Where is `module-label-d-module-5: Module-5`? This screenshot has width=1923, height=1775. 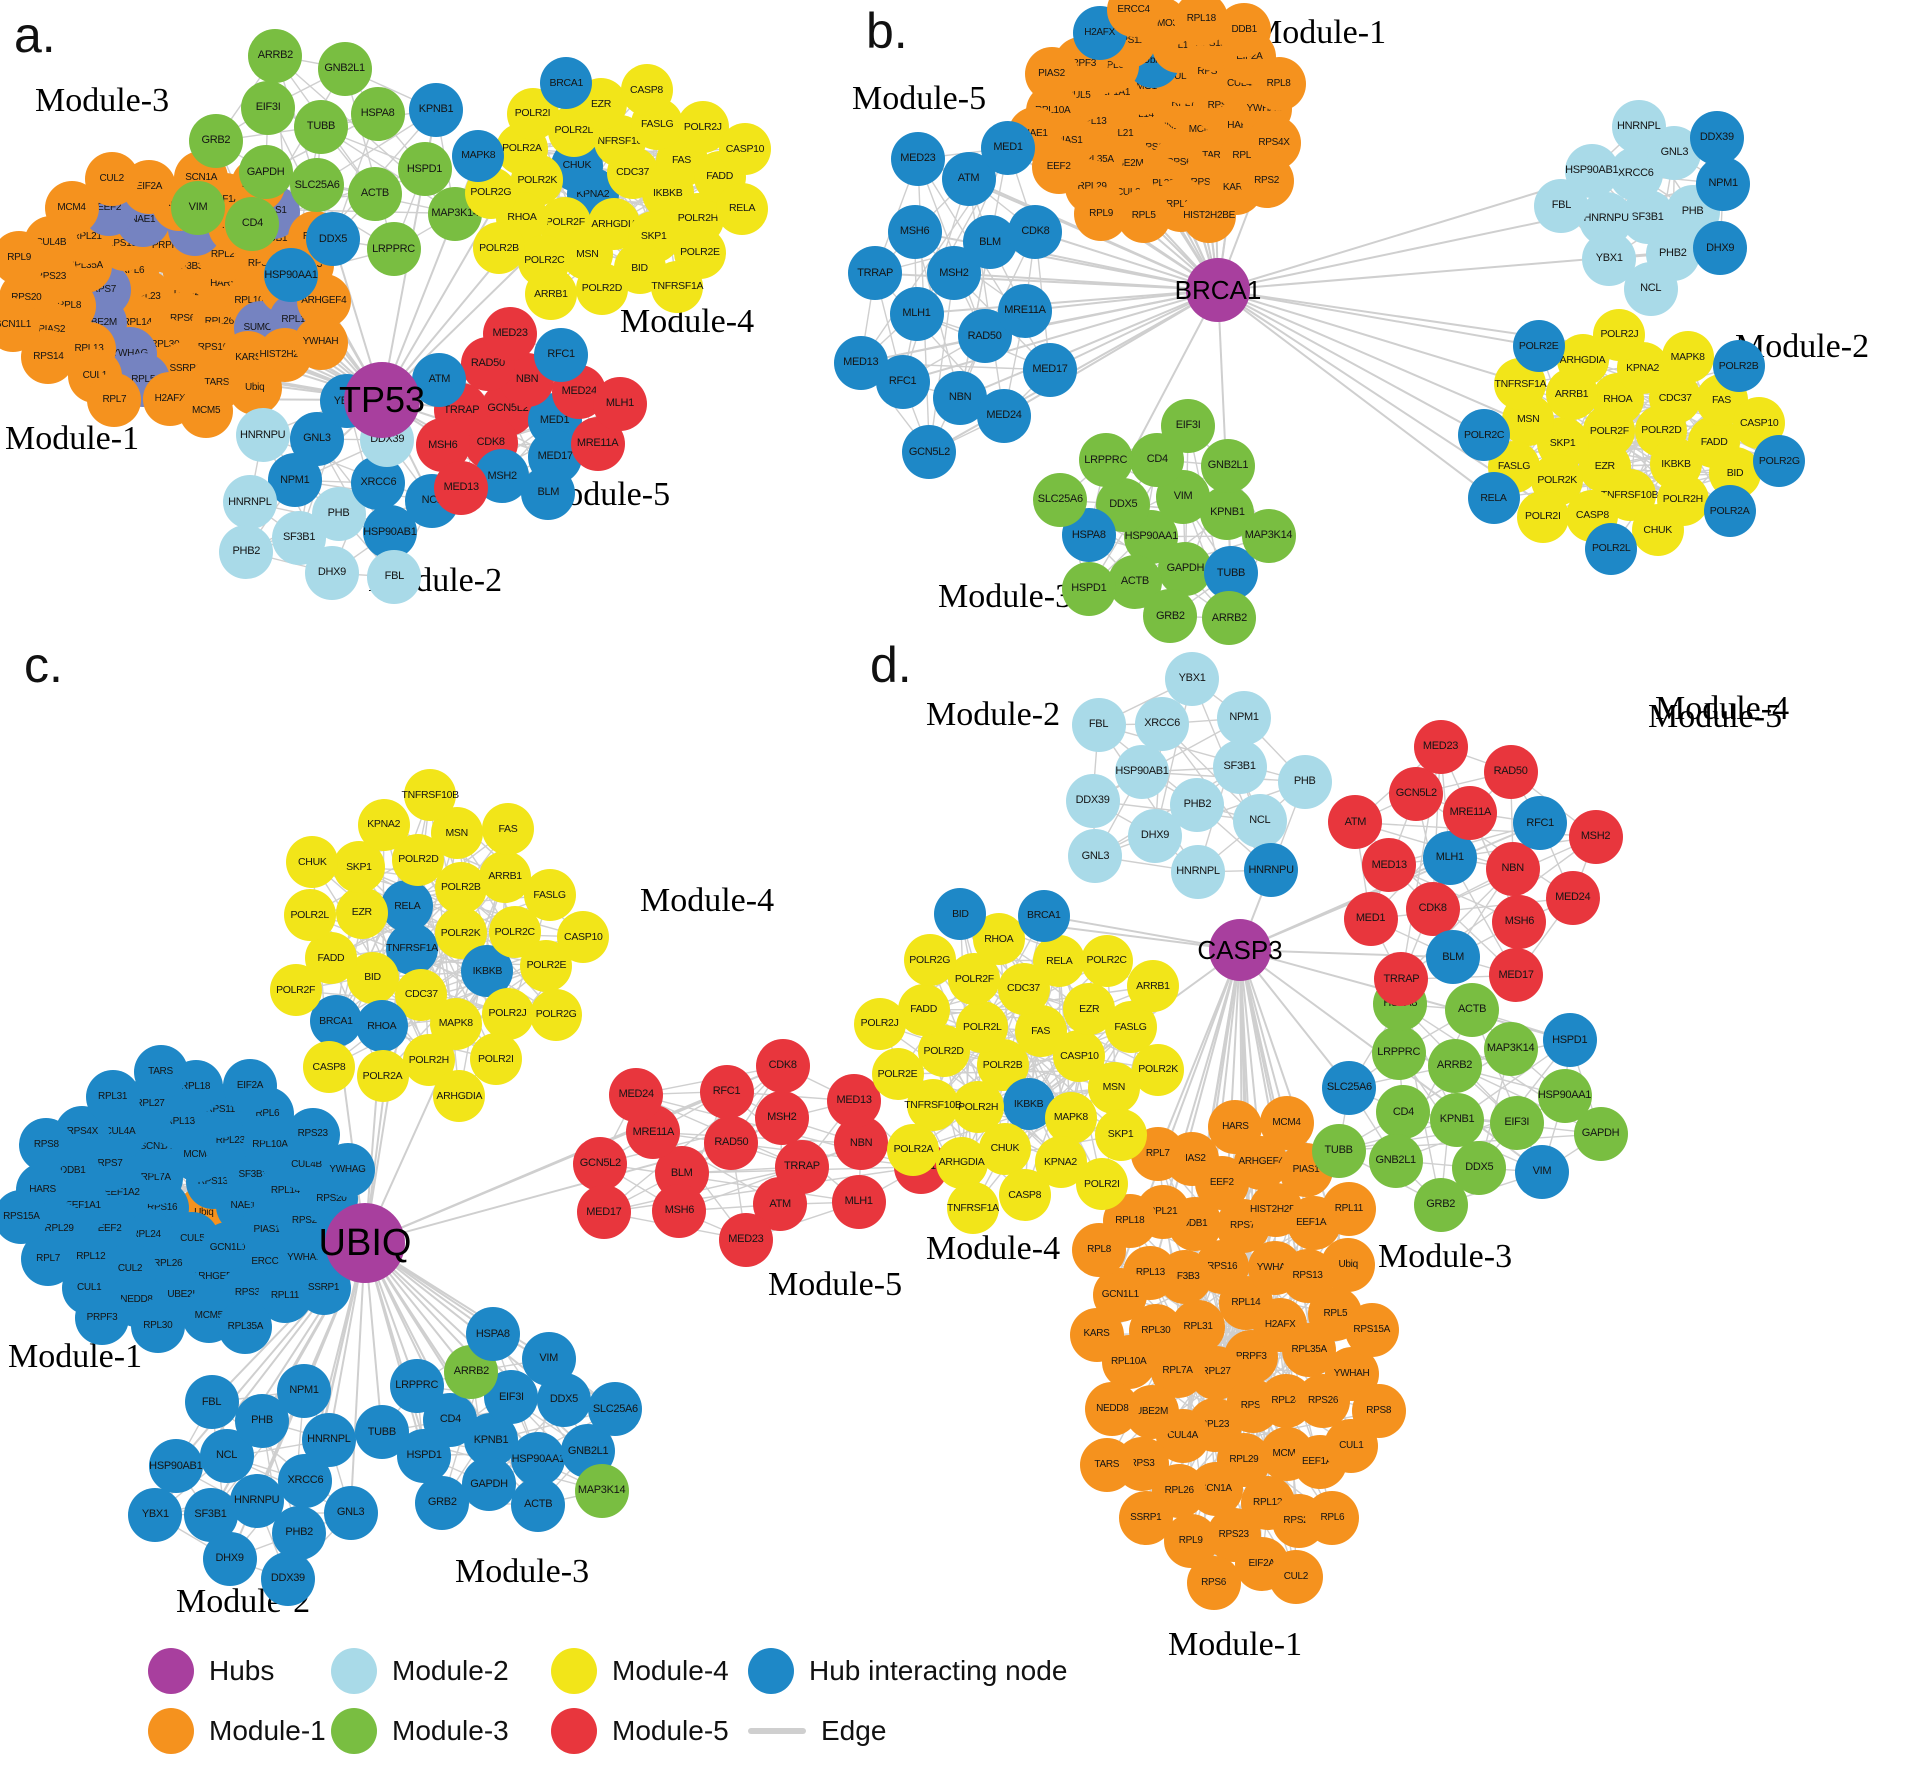
module-label-d-module-5: Module-5 is located at coordinates (1715, 716).